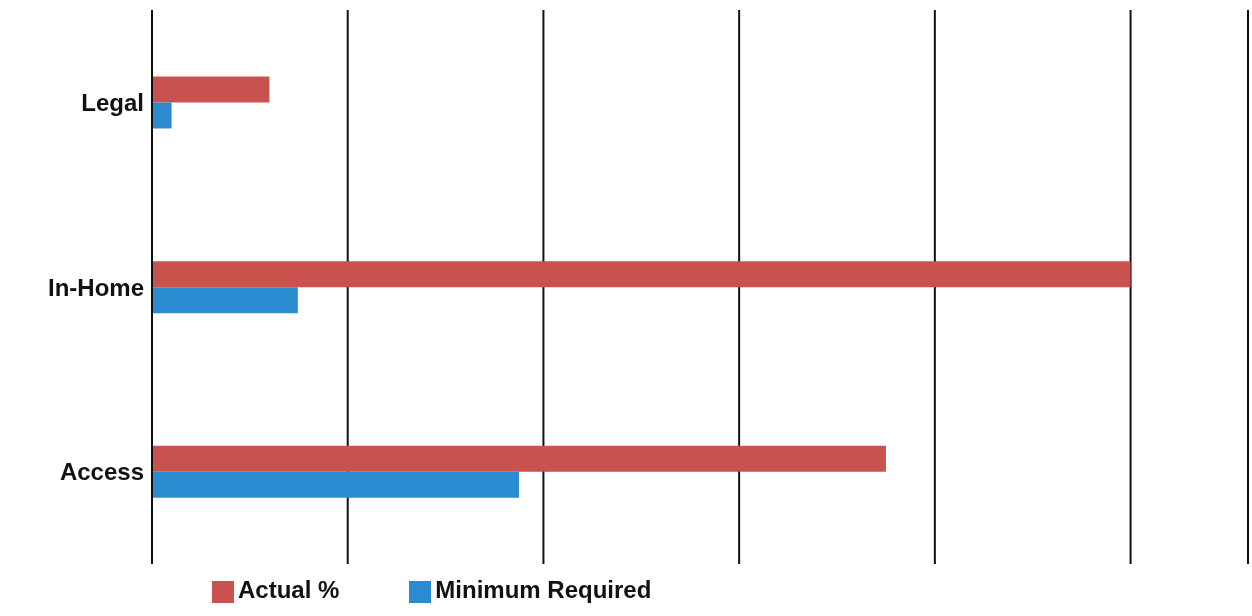  What do you see at coordinates (96, 287) in the screenshot?
I see `y-tick-label: In-Home` at bounding box center [96, 287].